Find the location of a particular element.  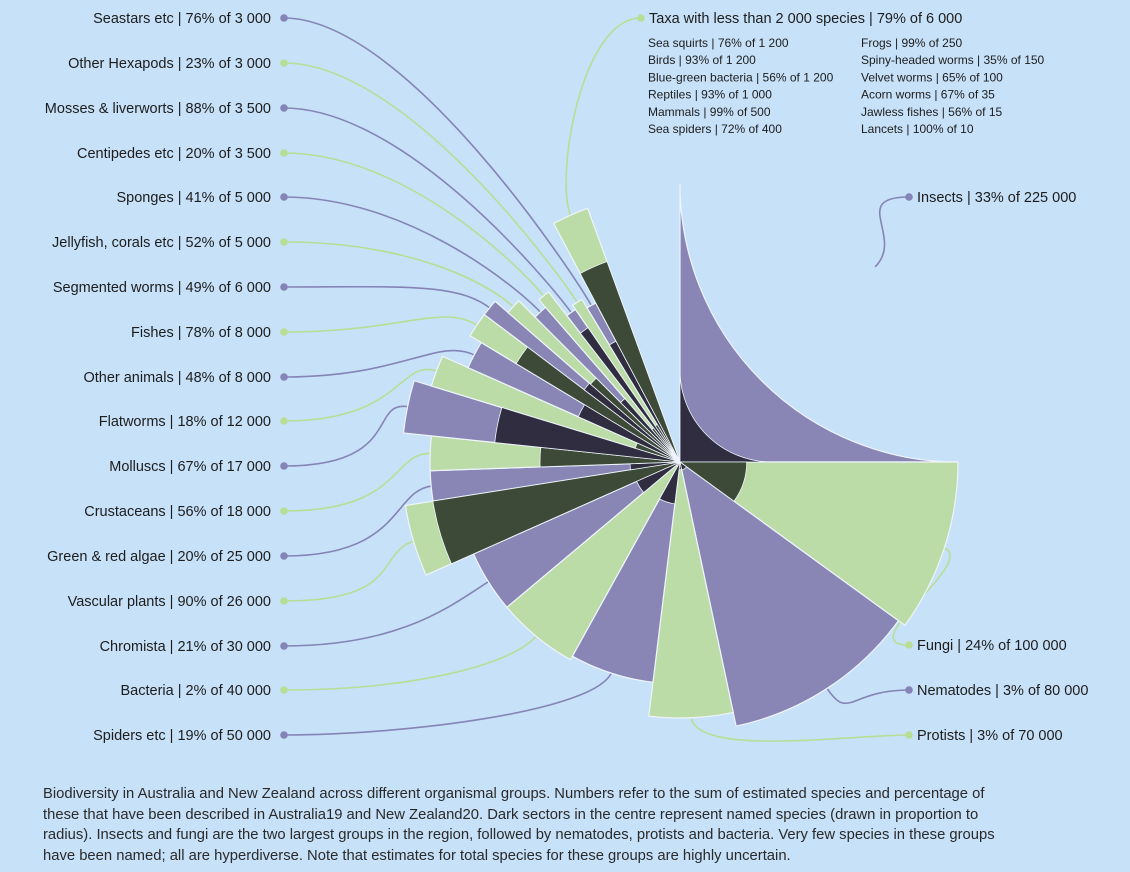

connector-other-hexapods is located at coordinates (431, 183).